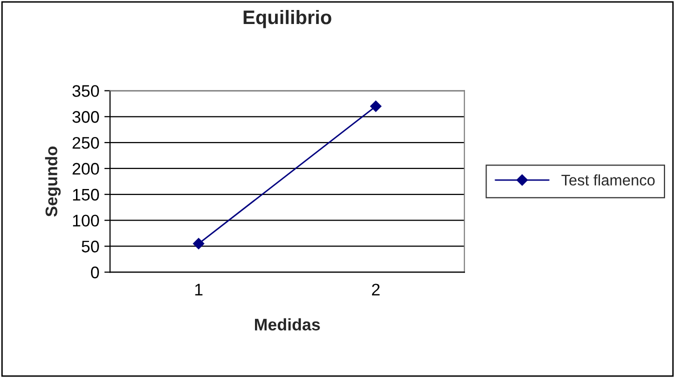 This screenshot has height=378, width=675. Describe the element at coordinates (85, 168) in the screenshot. I see `y-tick-label: 200` at that location.